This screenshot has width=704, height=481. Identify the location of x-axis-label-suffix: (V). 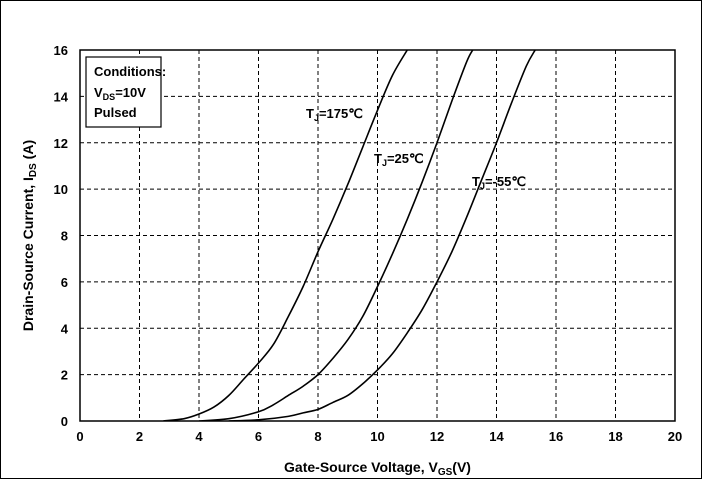
(461, 467).